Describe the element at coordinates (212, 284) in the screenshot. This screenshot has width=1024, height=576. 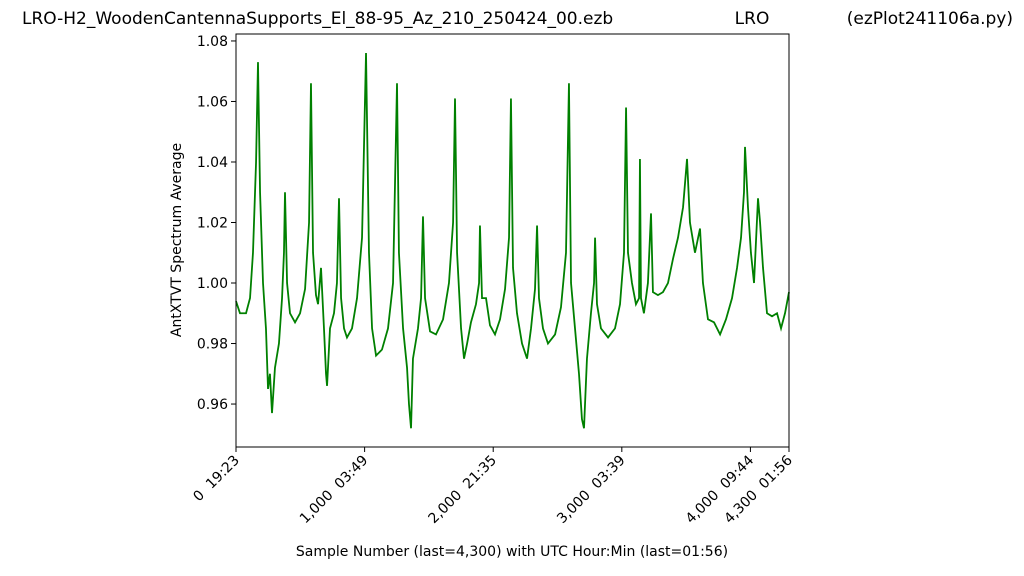
I see `y-tick-label: 1.00` at that location.